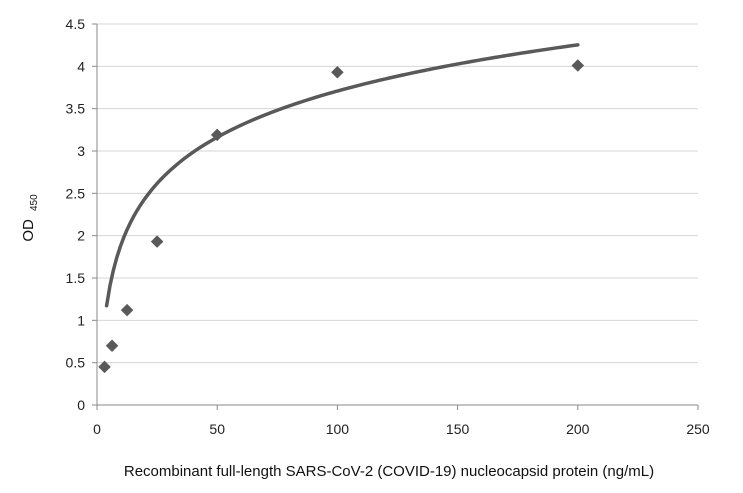  Describe the element at coordinates (76, 109) in the screenshot. I see `y-tick-label: 3.5` at that location.